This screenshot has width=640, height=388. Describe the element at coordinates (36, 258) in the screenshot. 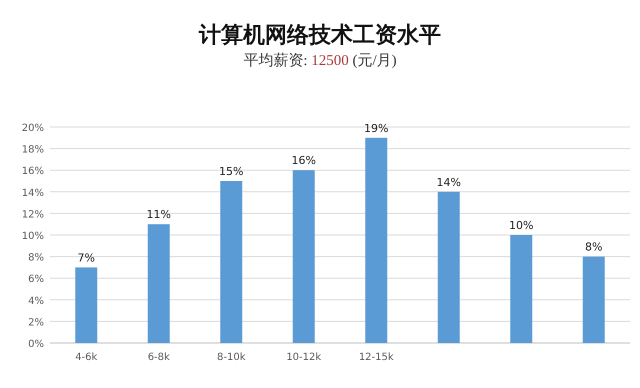

I see `y-tick-label: 8%` at that location.